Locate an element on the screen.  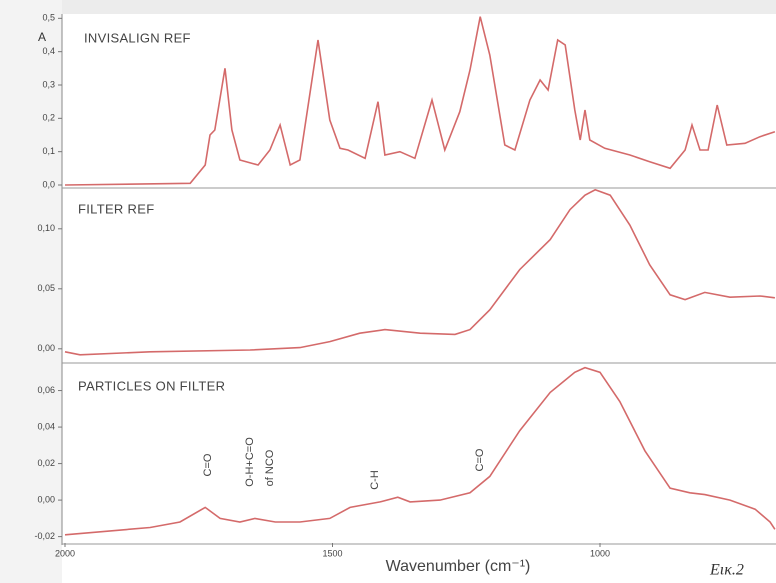
peak-annotation: of NCO is located at coordinates (270, 467).